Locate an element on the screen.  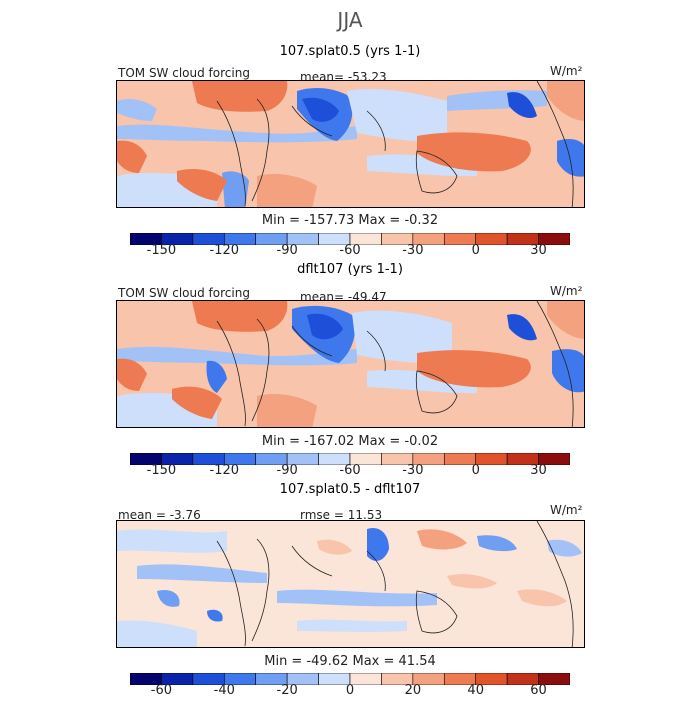
panel-2-colorbar-svg is located at coordinates (350, 459).